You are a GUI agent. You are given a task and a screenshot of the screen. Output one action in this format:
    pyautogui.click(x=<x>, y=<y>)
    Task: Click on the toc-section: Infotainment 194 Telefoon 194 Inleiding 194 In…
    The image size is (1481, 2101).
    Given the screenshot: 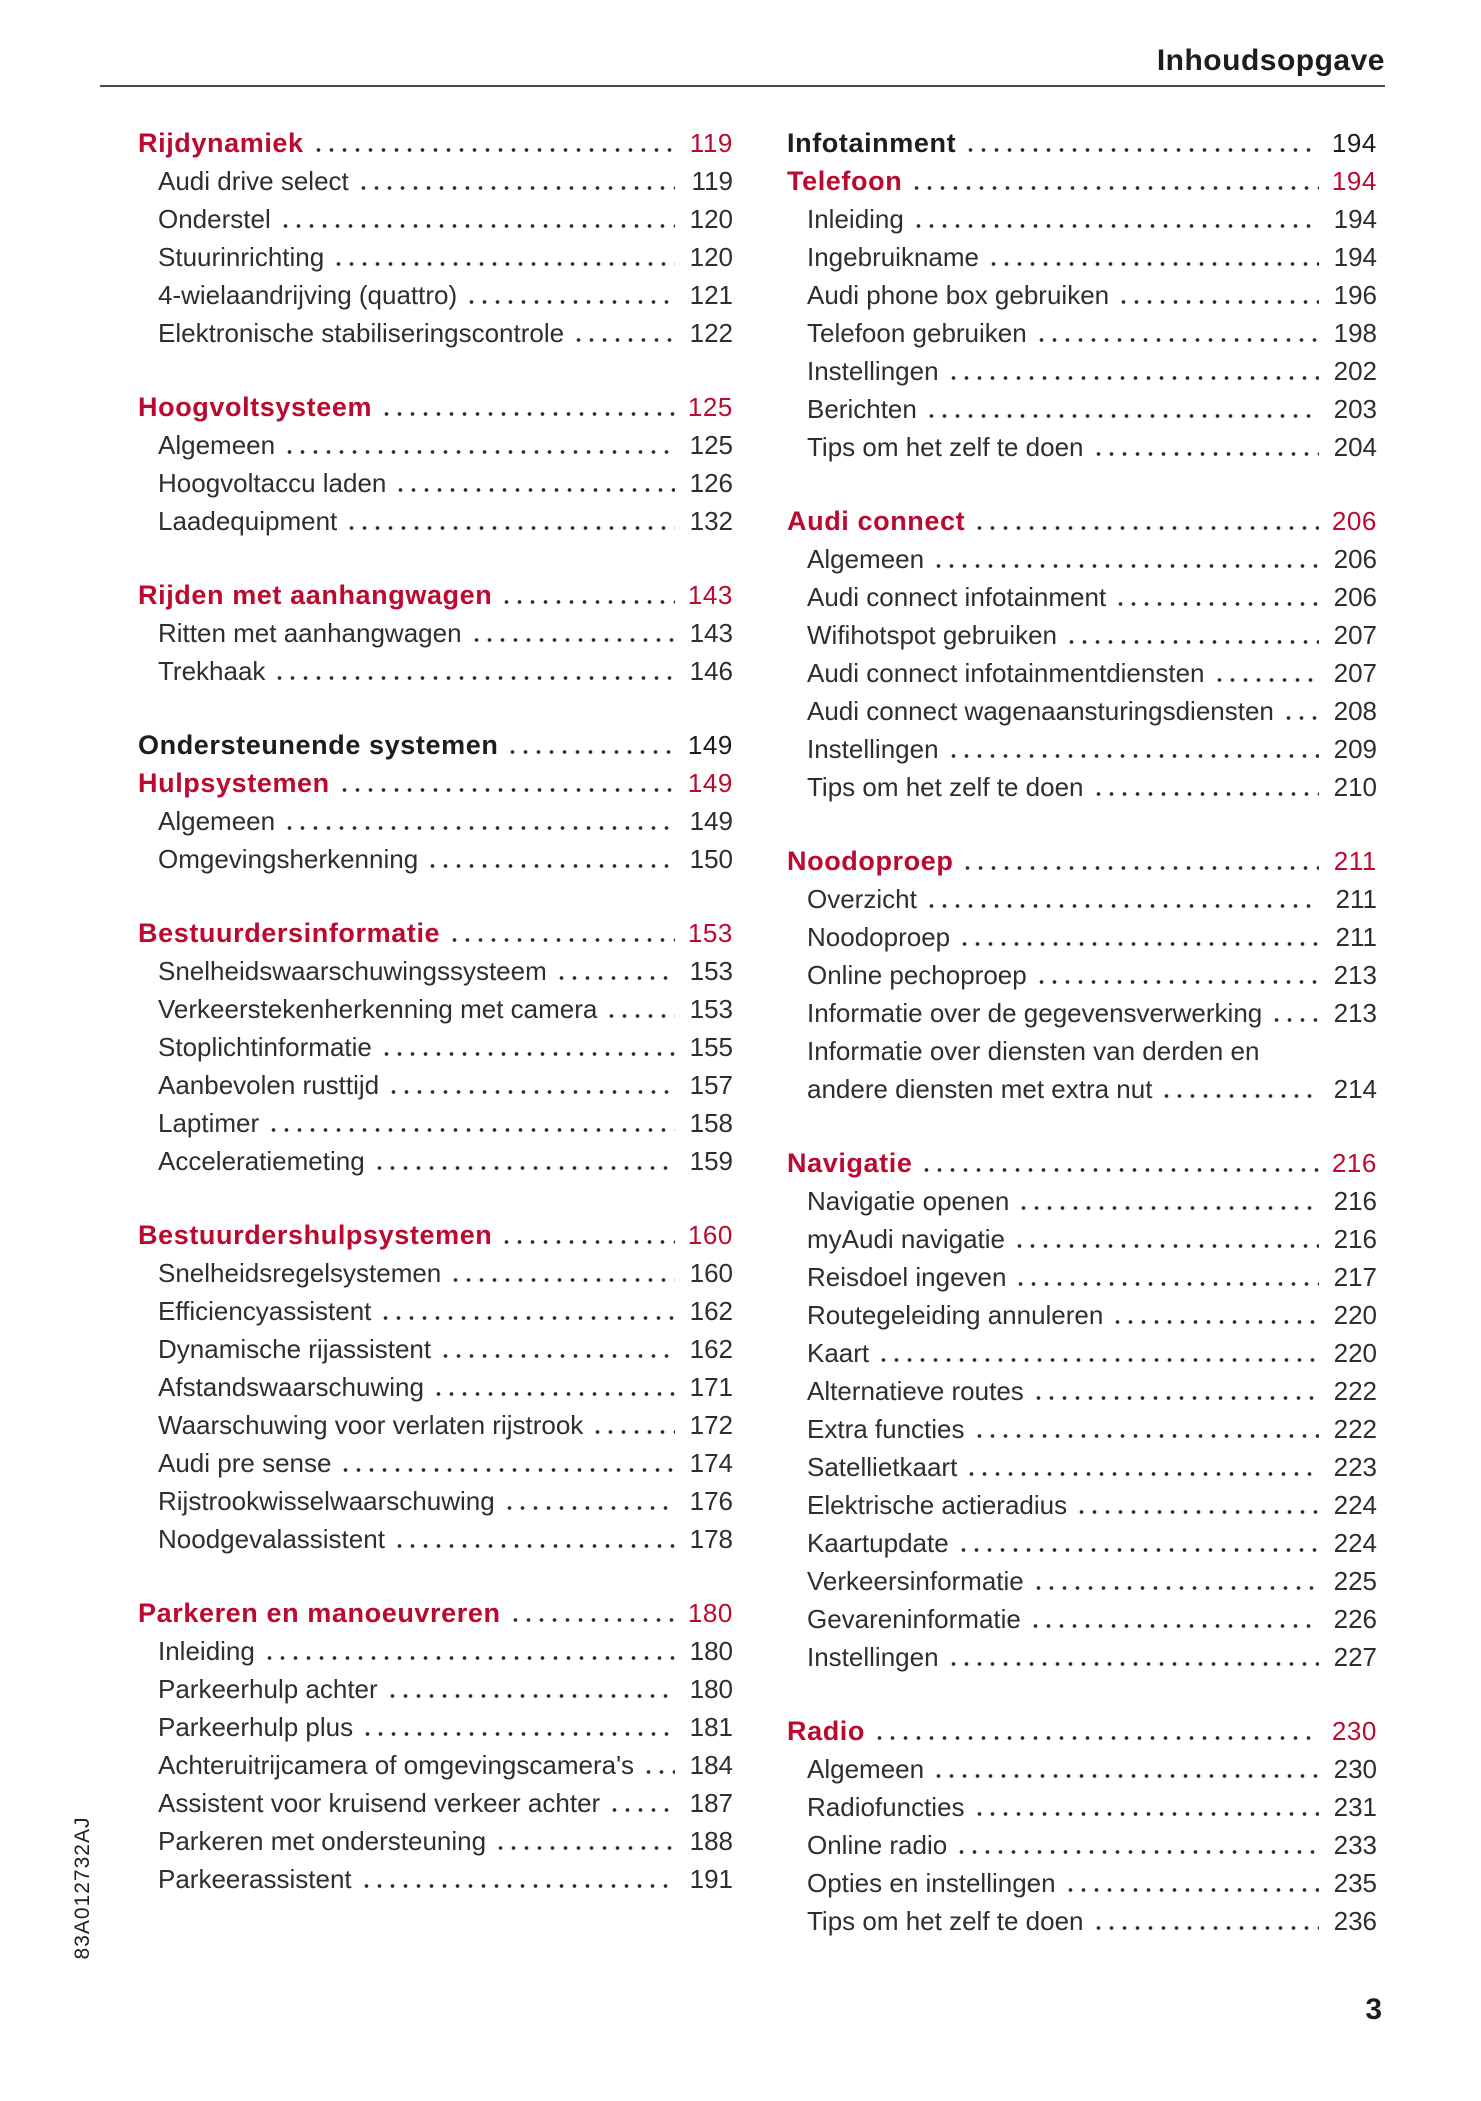 What is the action you would take?
    pyautogui.click(x=1082, y=295)
    